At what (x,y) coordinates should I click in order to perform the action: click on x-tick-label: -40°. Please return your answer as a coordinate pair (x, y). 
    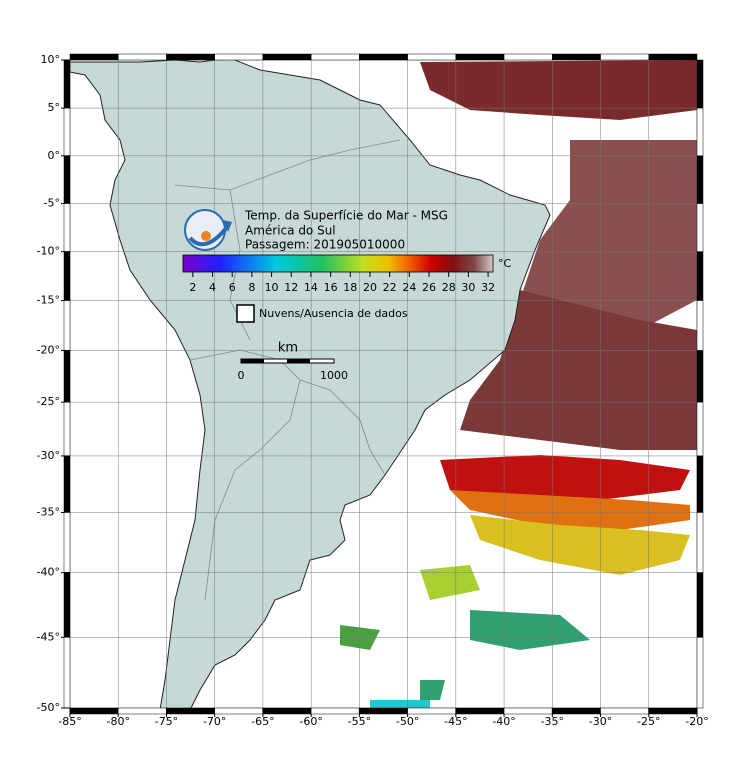
    Looking at the image, I should click on (503, 721).